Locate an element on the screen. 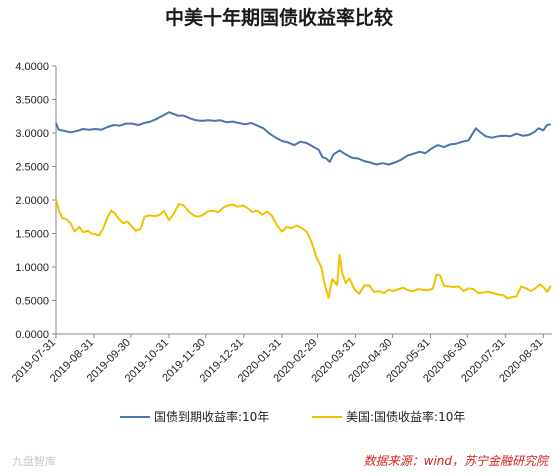  y-tick-label: 2.0000 is located at coordinates (32, 201).